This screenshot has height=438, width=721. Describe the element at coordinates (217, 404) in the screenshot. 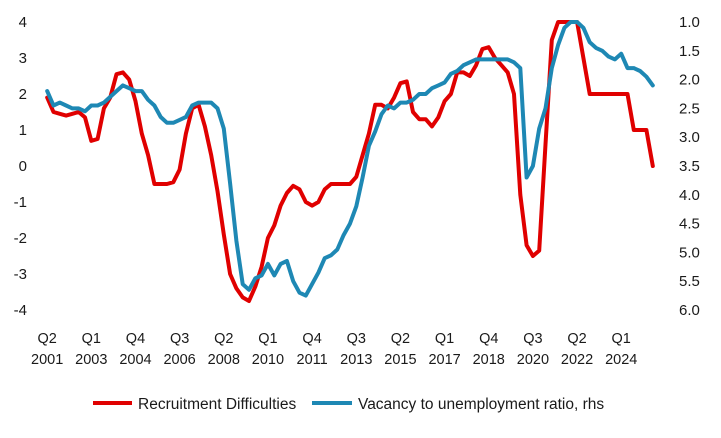

I see `legend-label-recruitment: Recruitment Difficulties` at that location.